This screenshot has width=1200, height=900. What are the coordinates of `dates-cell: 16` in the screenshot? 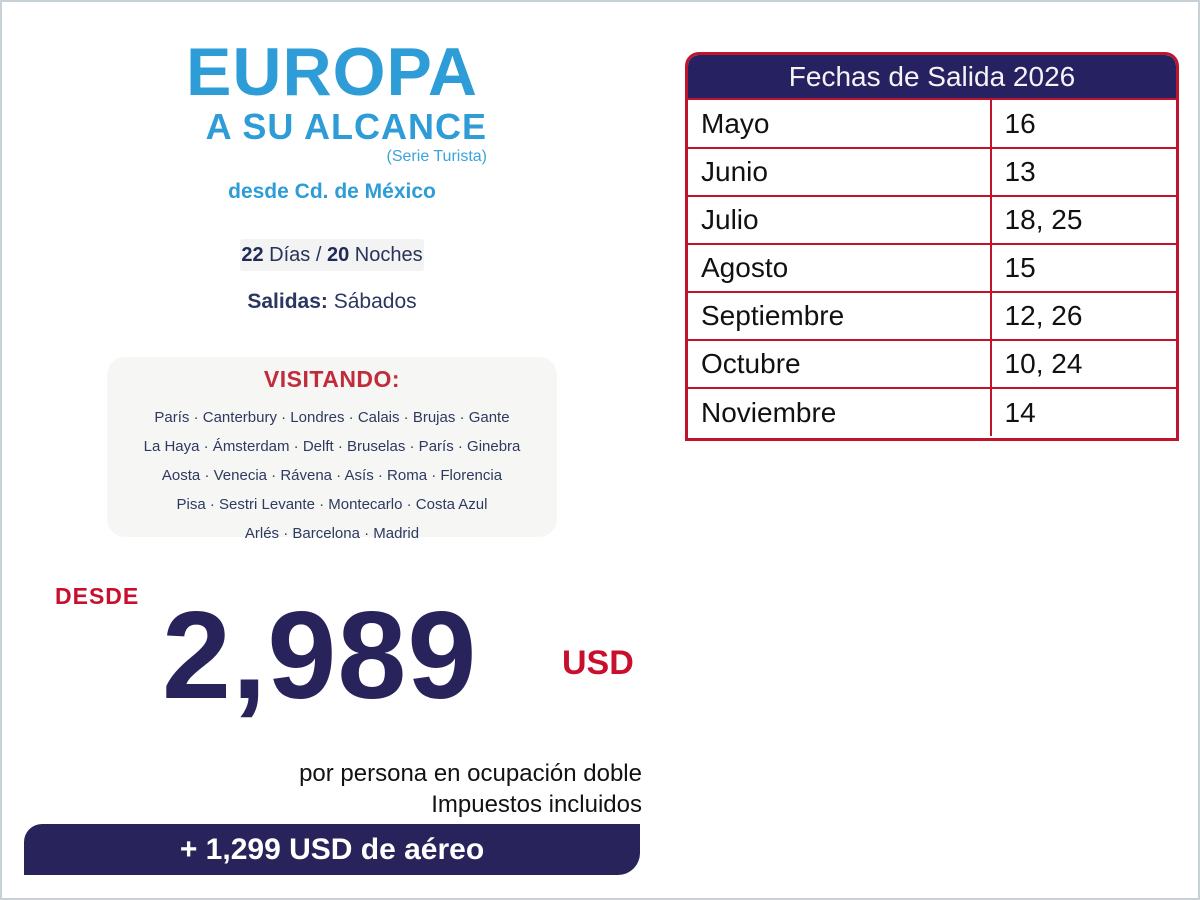 It's located at (1082, 124).